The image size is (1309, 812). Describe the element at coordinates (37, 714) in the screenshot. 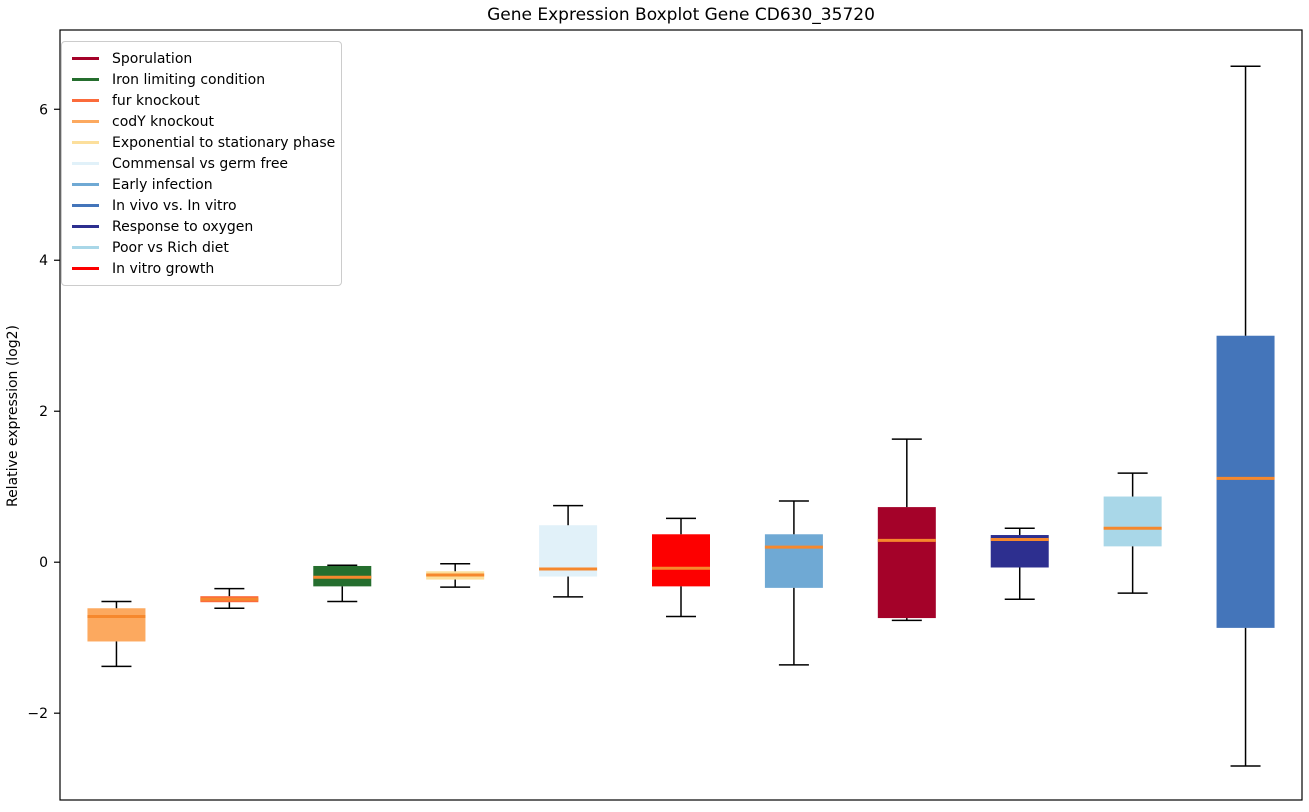

I see `y-tick-label: −2` at that location.